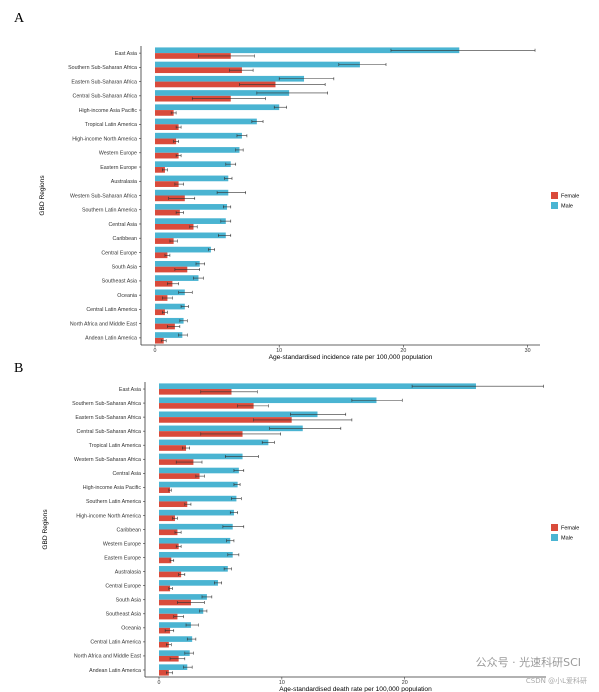 The height and width of the screenshot is (692, 599). I want to click on bar-female-high-income-north-america, so click(166, 141).